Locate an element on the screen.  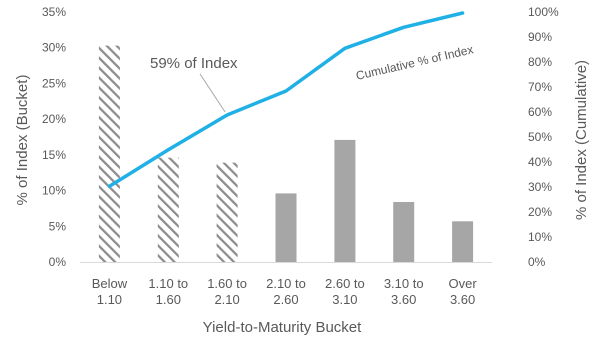
y-tick-left-7: 35% is located at coordinates (54, 12).